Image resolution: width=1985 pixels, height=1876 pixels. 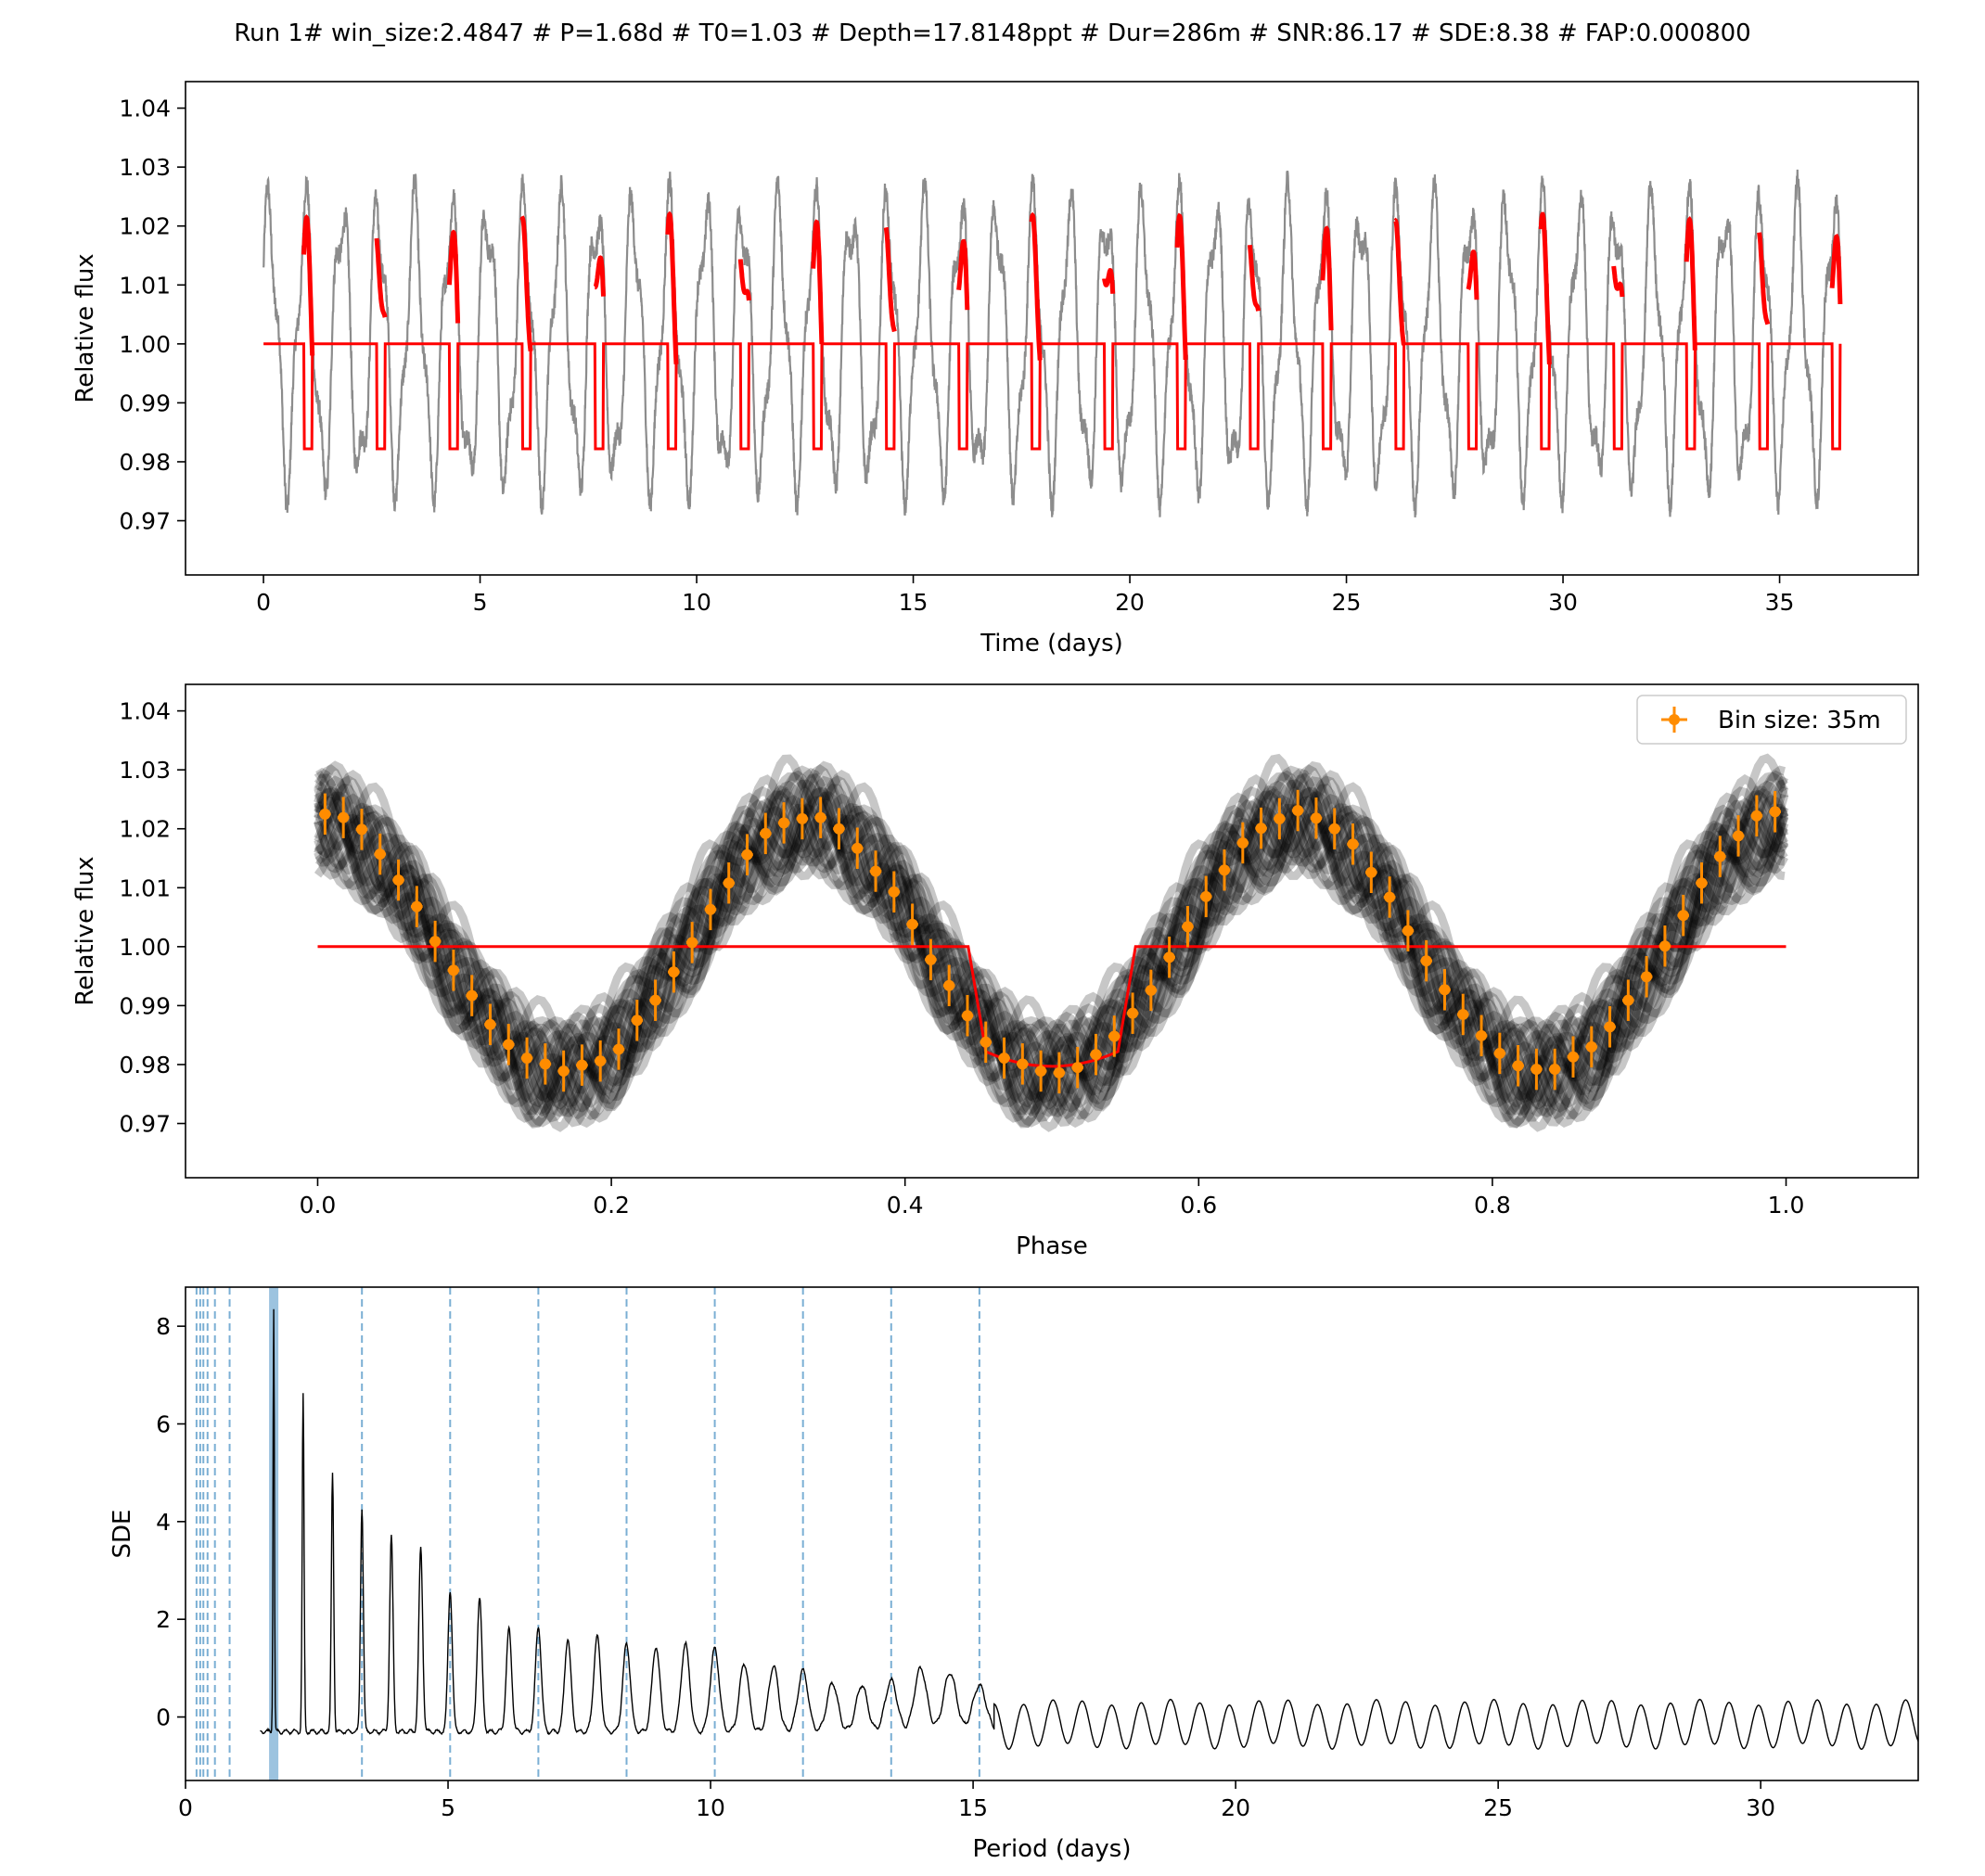 I want to click on transit-model, so click(x=1052, y=396).